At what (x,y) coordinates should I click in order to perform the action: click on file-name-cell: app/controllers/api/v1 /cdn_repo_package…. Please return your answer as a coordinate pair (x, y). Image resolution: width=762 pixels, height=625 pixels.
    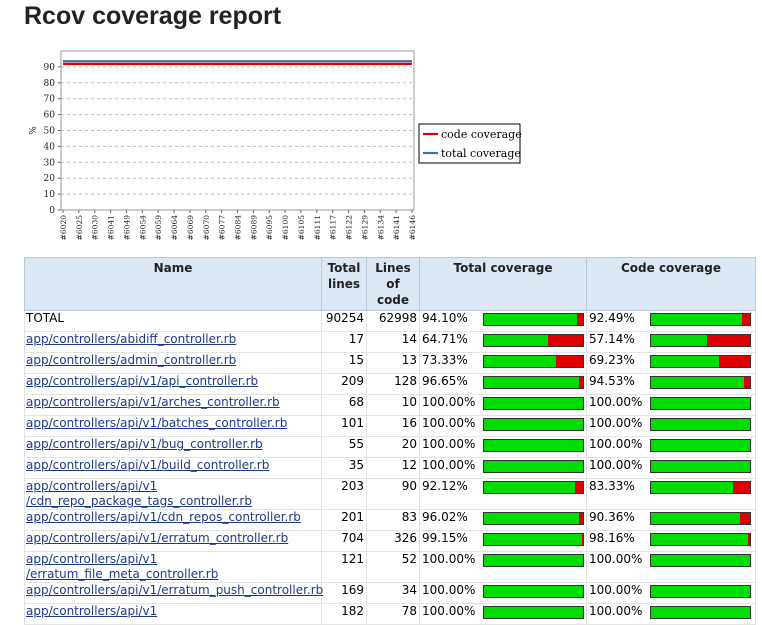
    Looking at the image, I should click on (173, 494).